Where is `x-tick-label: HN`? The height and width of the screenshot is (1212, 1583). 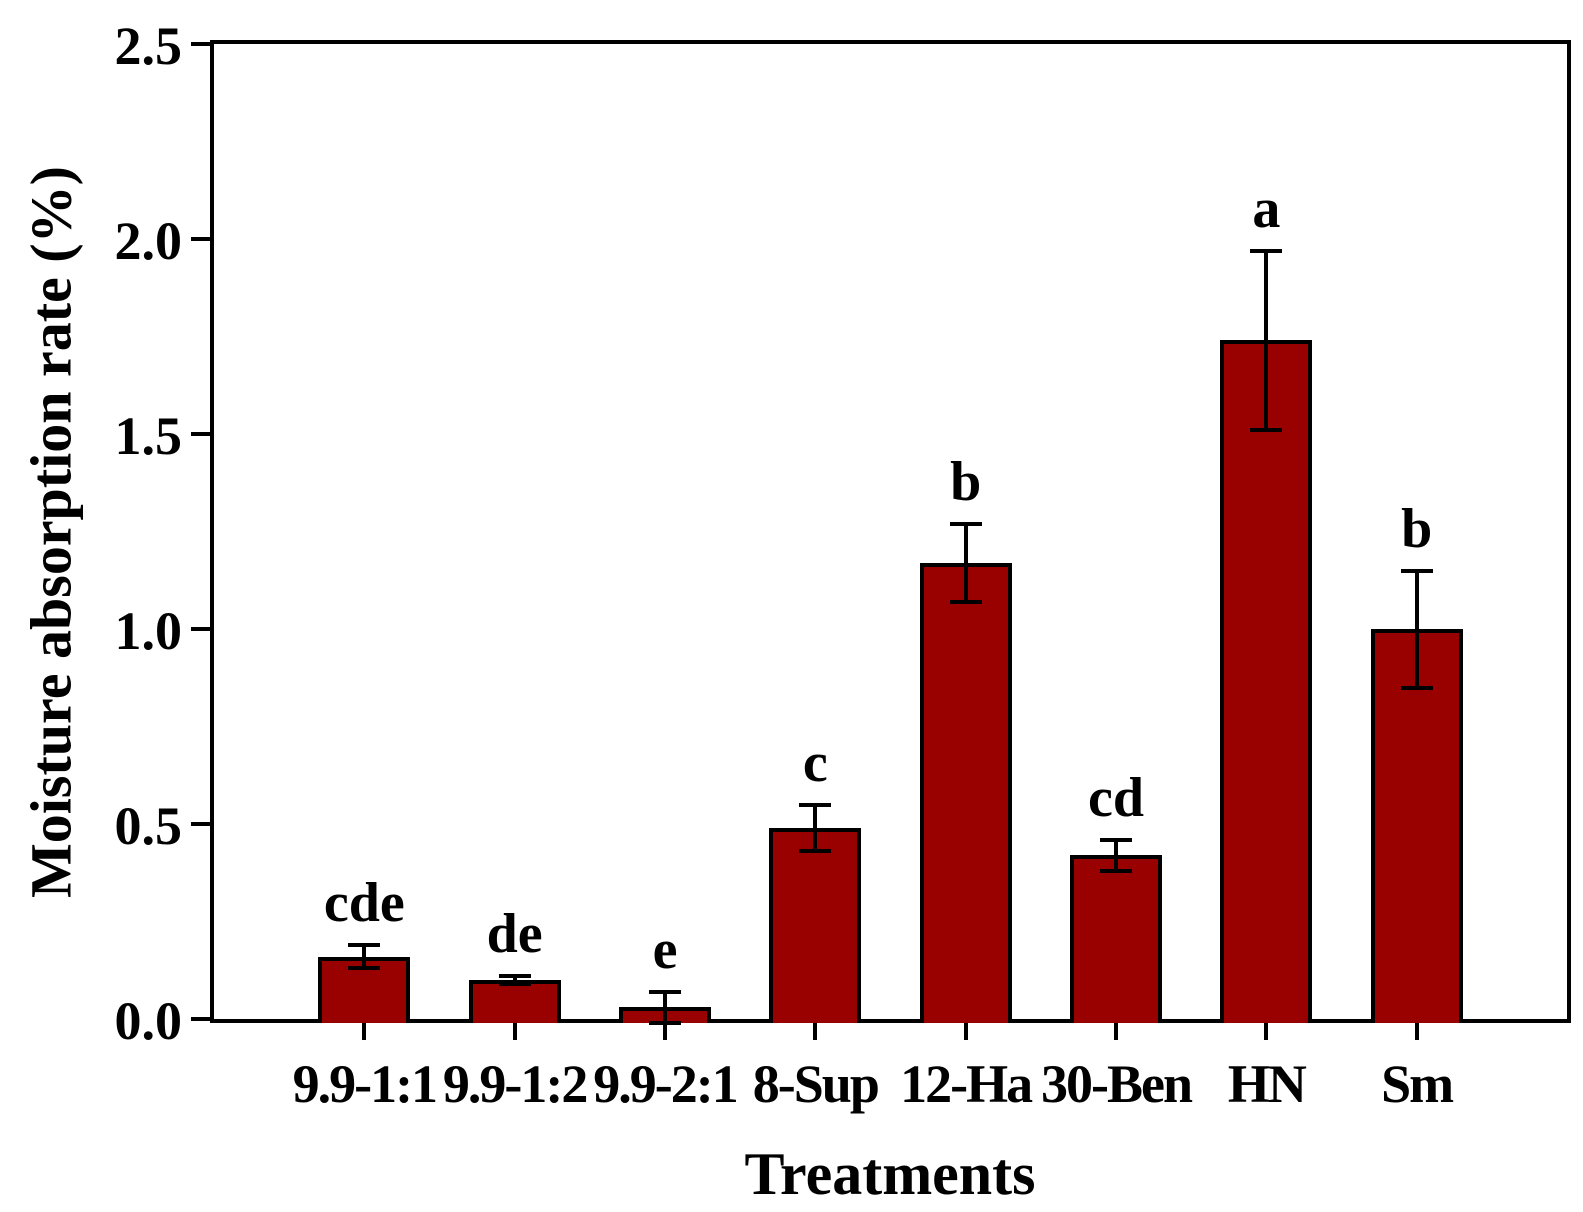 x-tick-label: HN is located at coordinates (1267, 1084).